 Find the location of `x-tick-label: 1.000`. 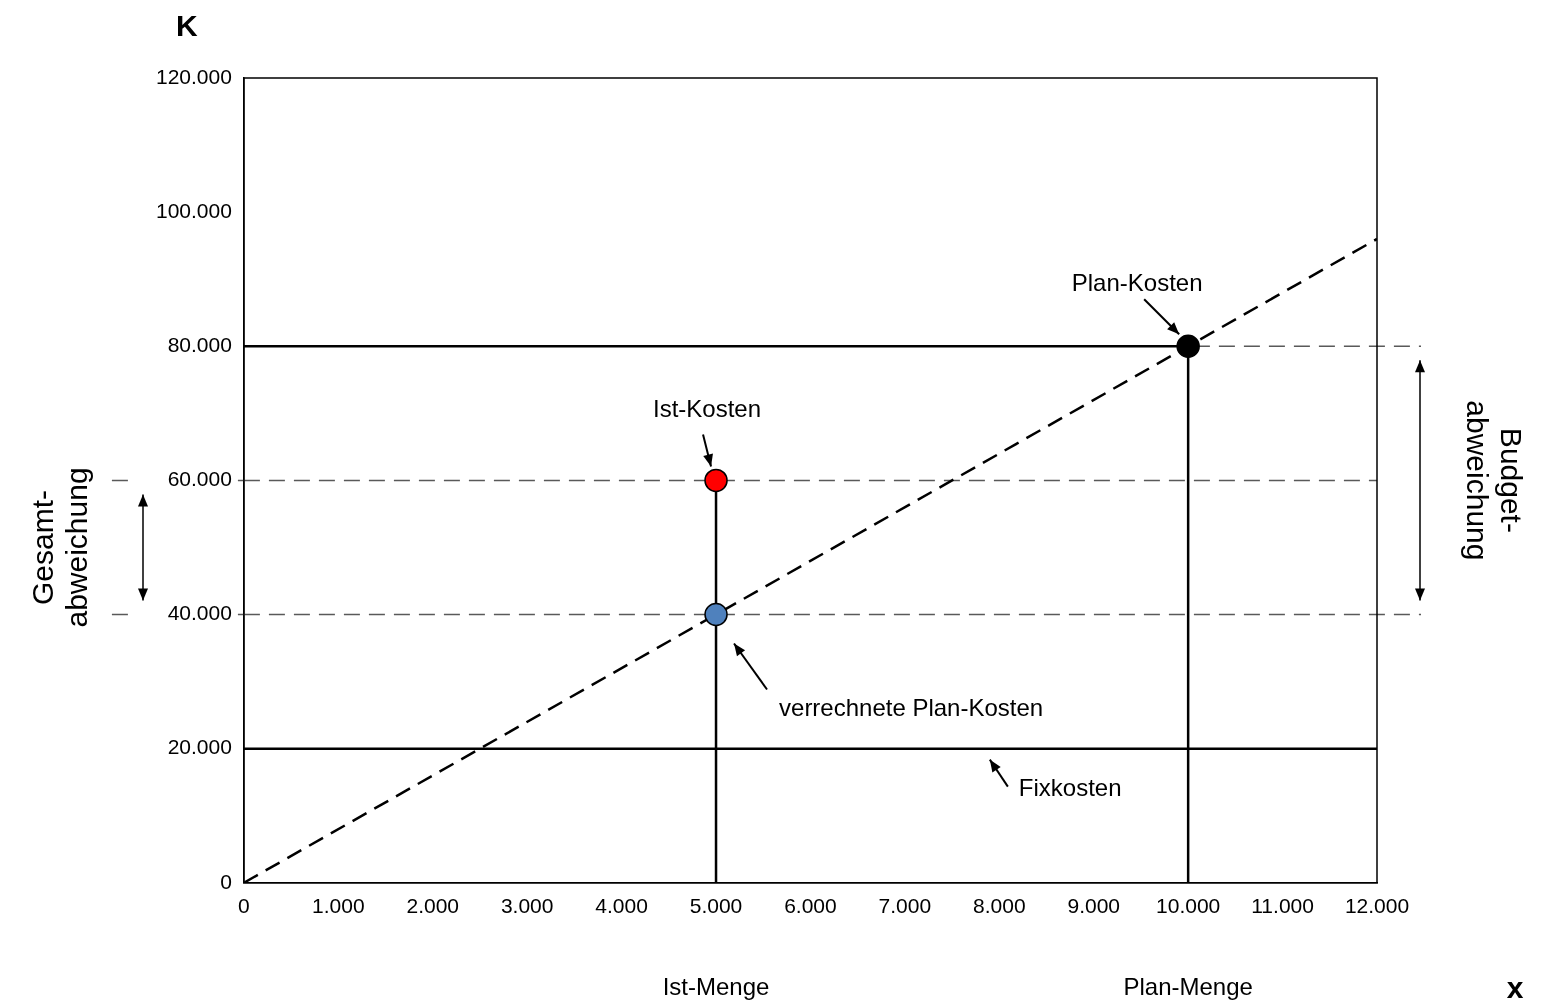

x-tick-label: 1.000 is located at coordinates (338, 906).